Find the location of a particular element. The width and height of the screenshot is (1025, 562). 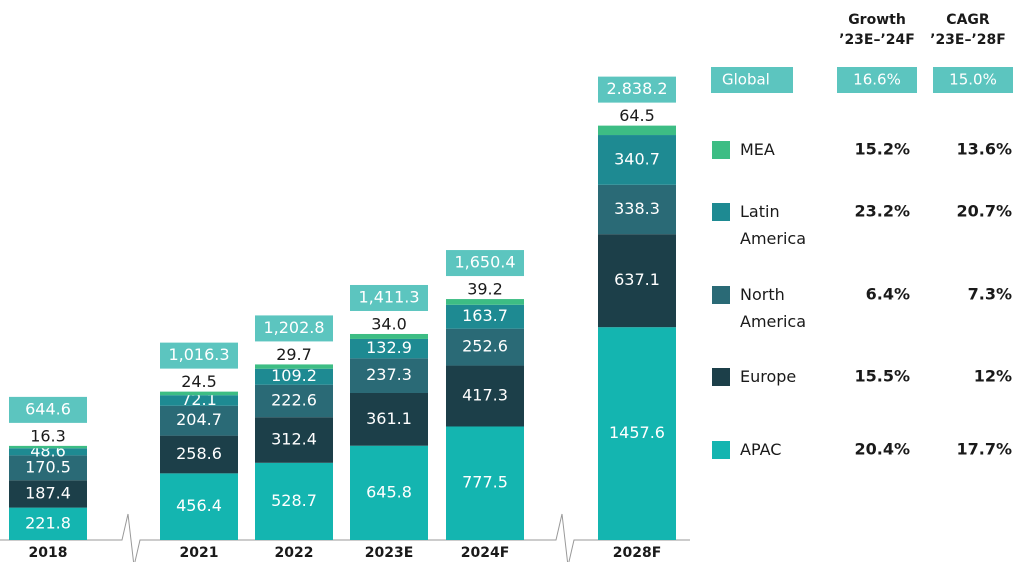

value-label: 417.3 is located at coordinates (485, 395).